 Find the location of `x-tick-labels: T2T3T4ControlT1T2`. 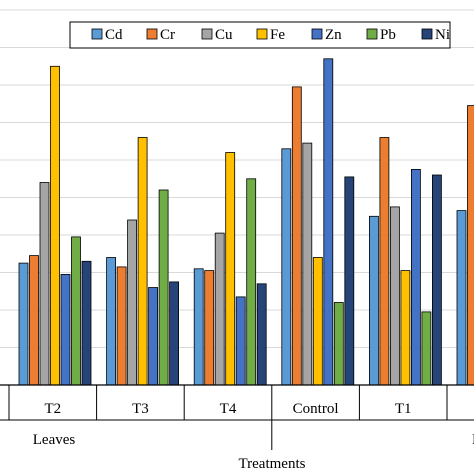

x-tick-labels: T2T3T4ControlT1T2 is located at coordinates (228, 409).